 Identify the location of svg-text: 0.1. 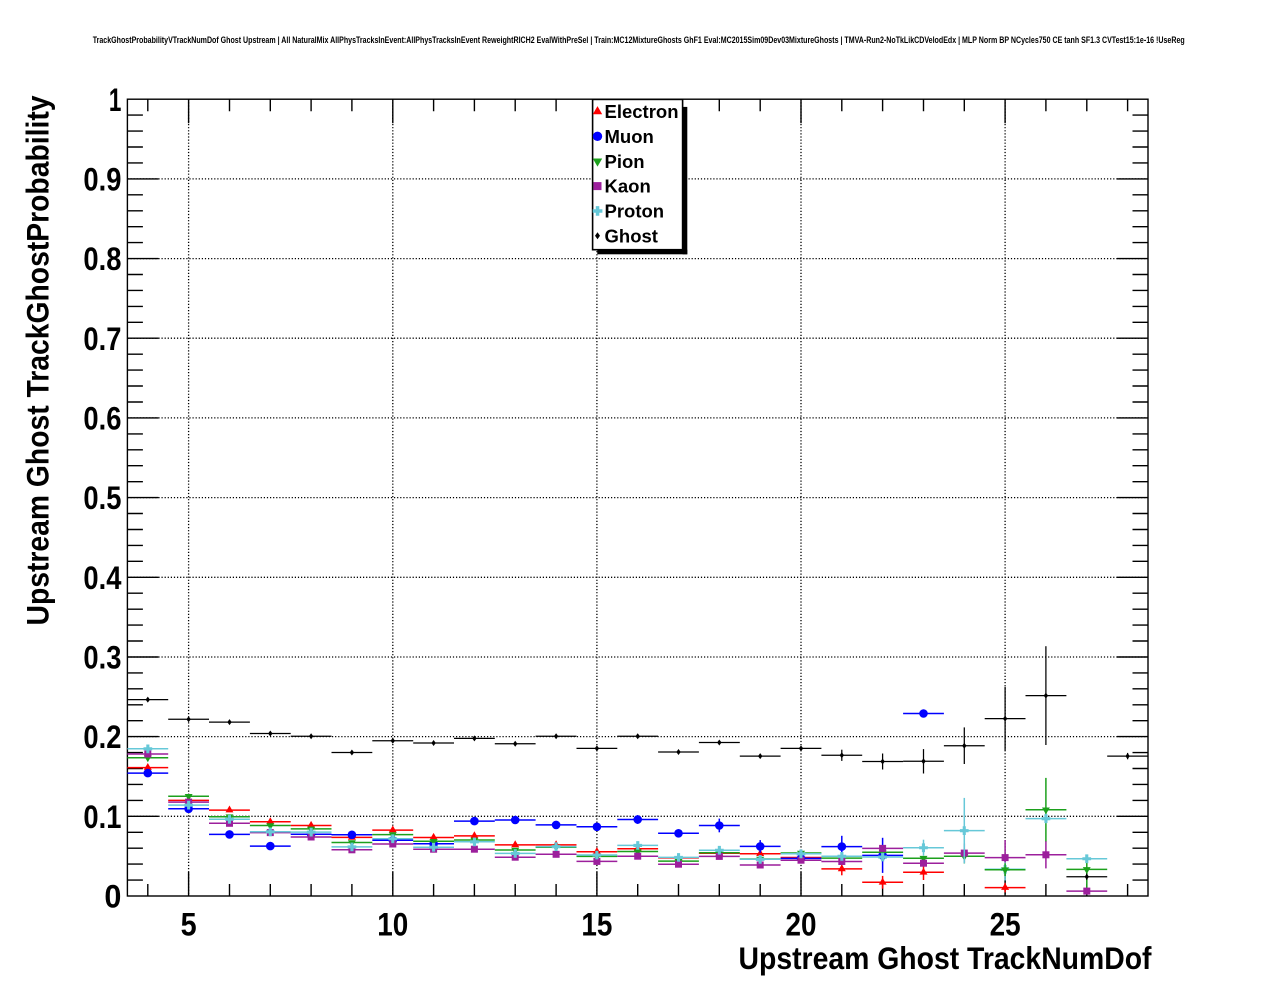
(102, 817).